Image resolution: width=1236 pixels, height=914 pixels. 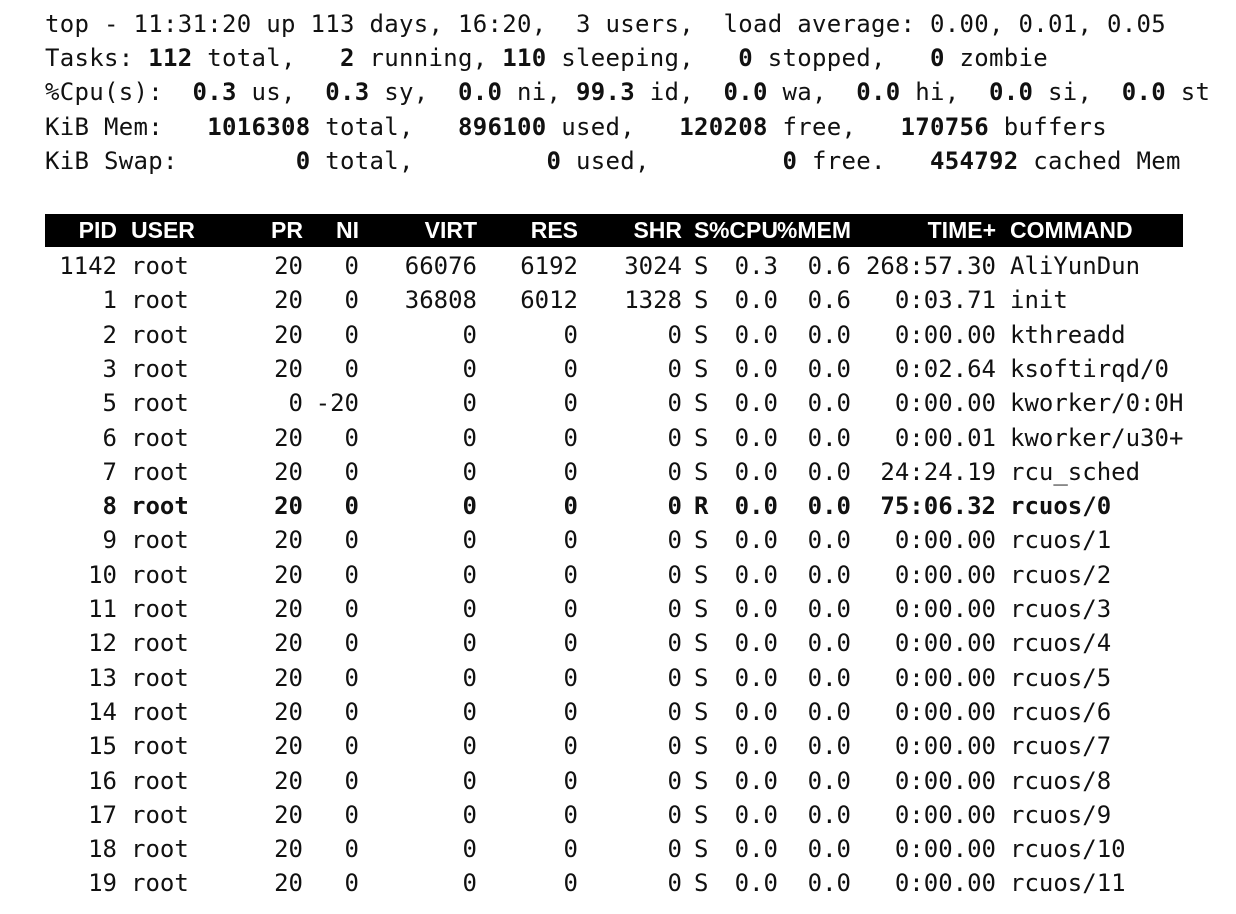 I want to click on process-row: 7 root 20 0 0 0 0 S 0.0 0.0 24:24.19 rcu_sched, so click(x=618, y=472).